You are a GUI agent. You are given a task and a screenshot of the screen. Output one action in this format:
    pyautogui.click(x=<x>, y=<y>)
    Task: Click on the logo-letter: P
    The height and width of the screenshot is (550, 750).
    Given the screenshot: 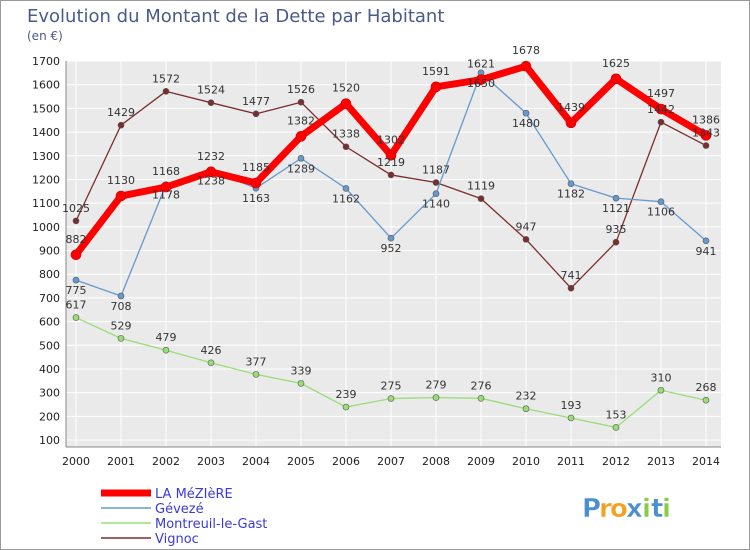 What is the action you would take?
    pyautogui.click(x=591, y=509)
    